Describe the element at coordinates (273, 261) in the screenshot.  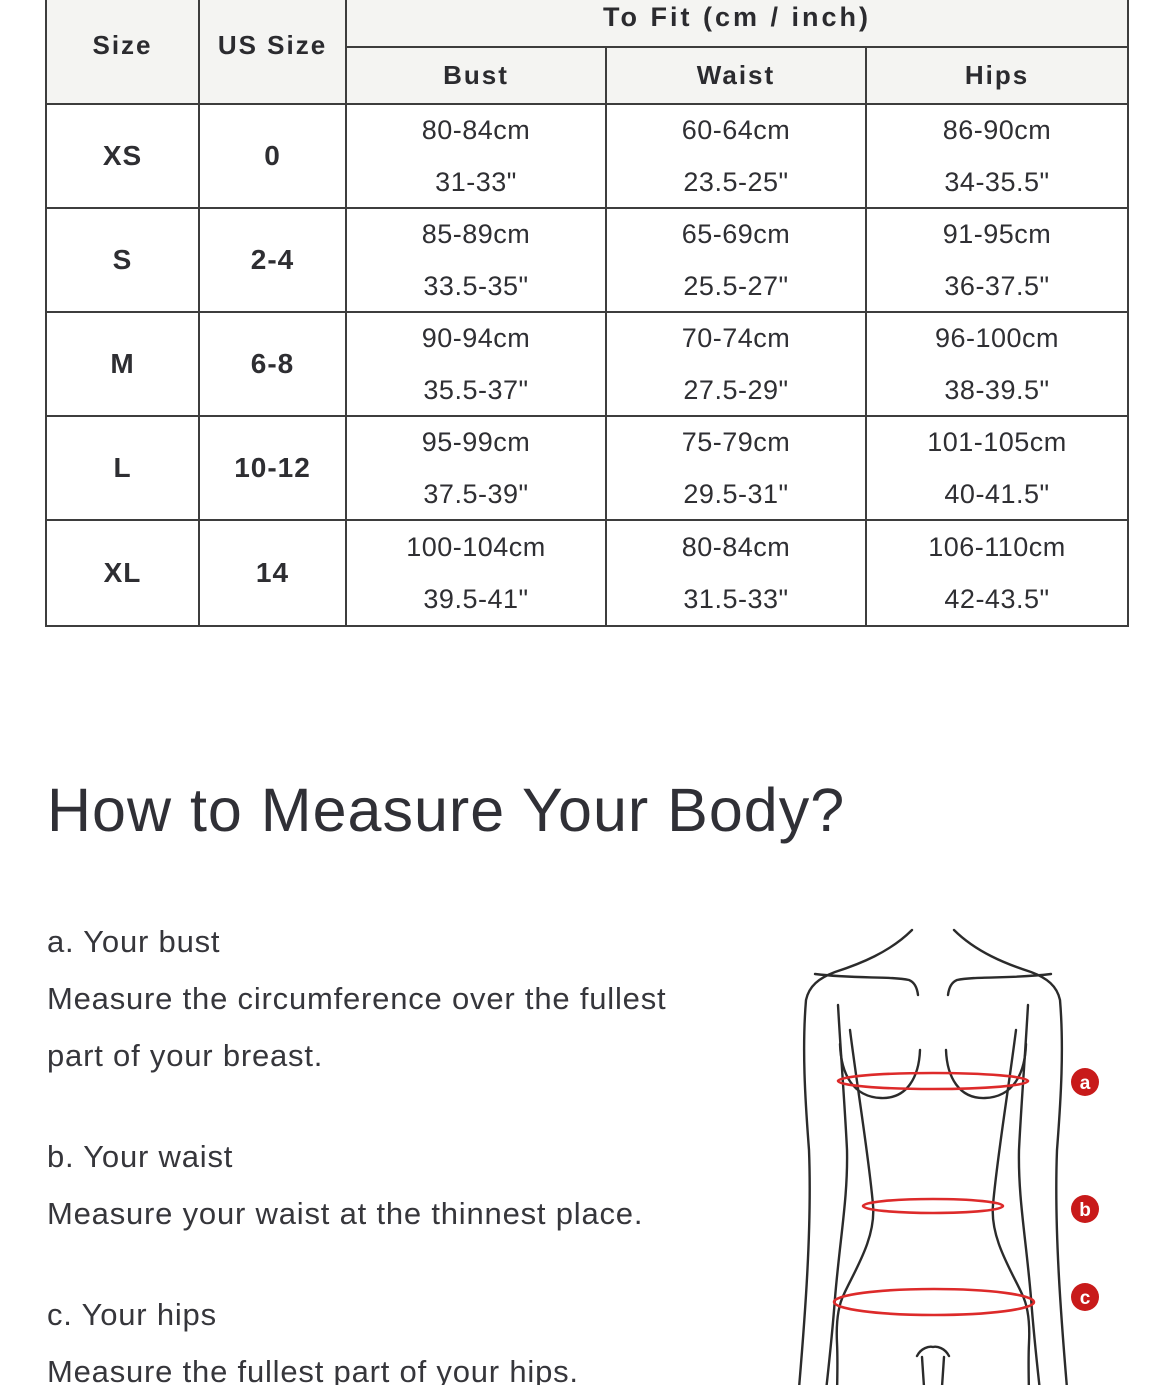
I see `us-size-cell: 2-4` at that location.